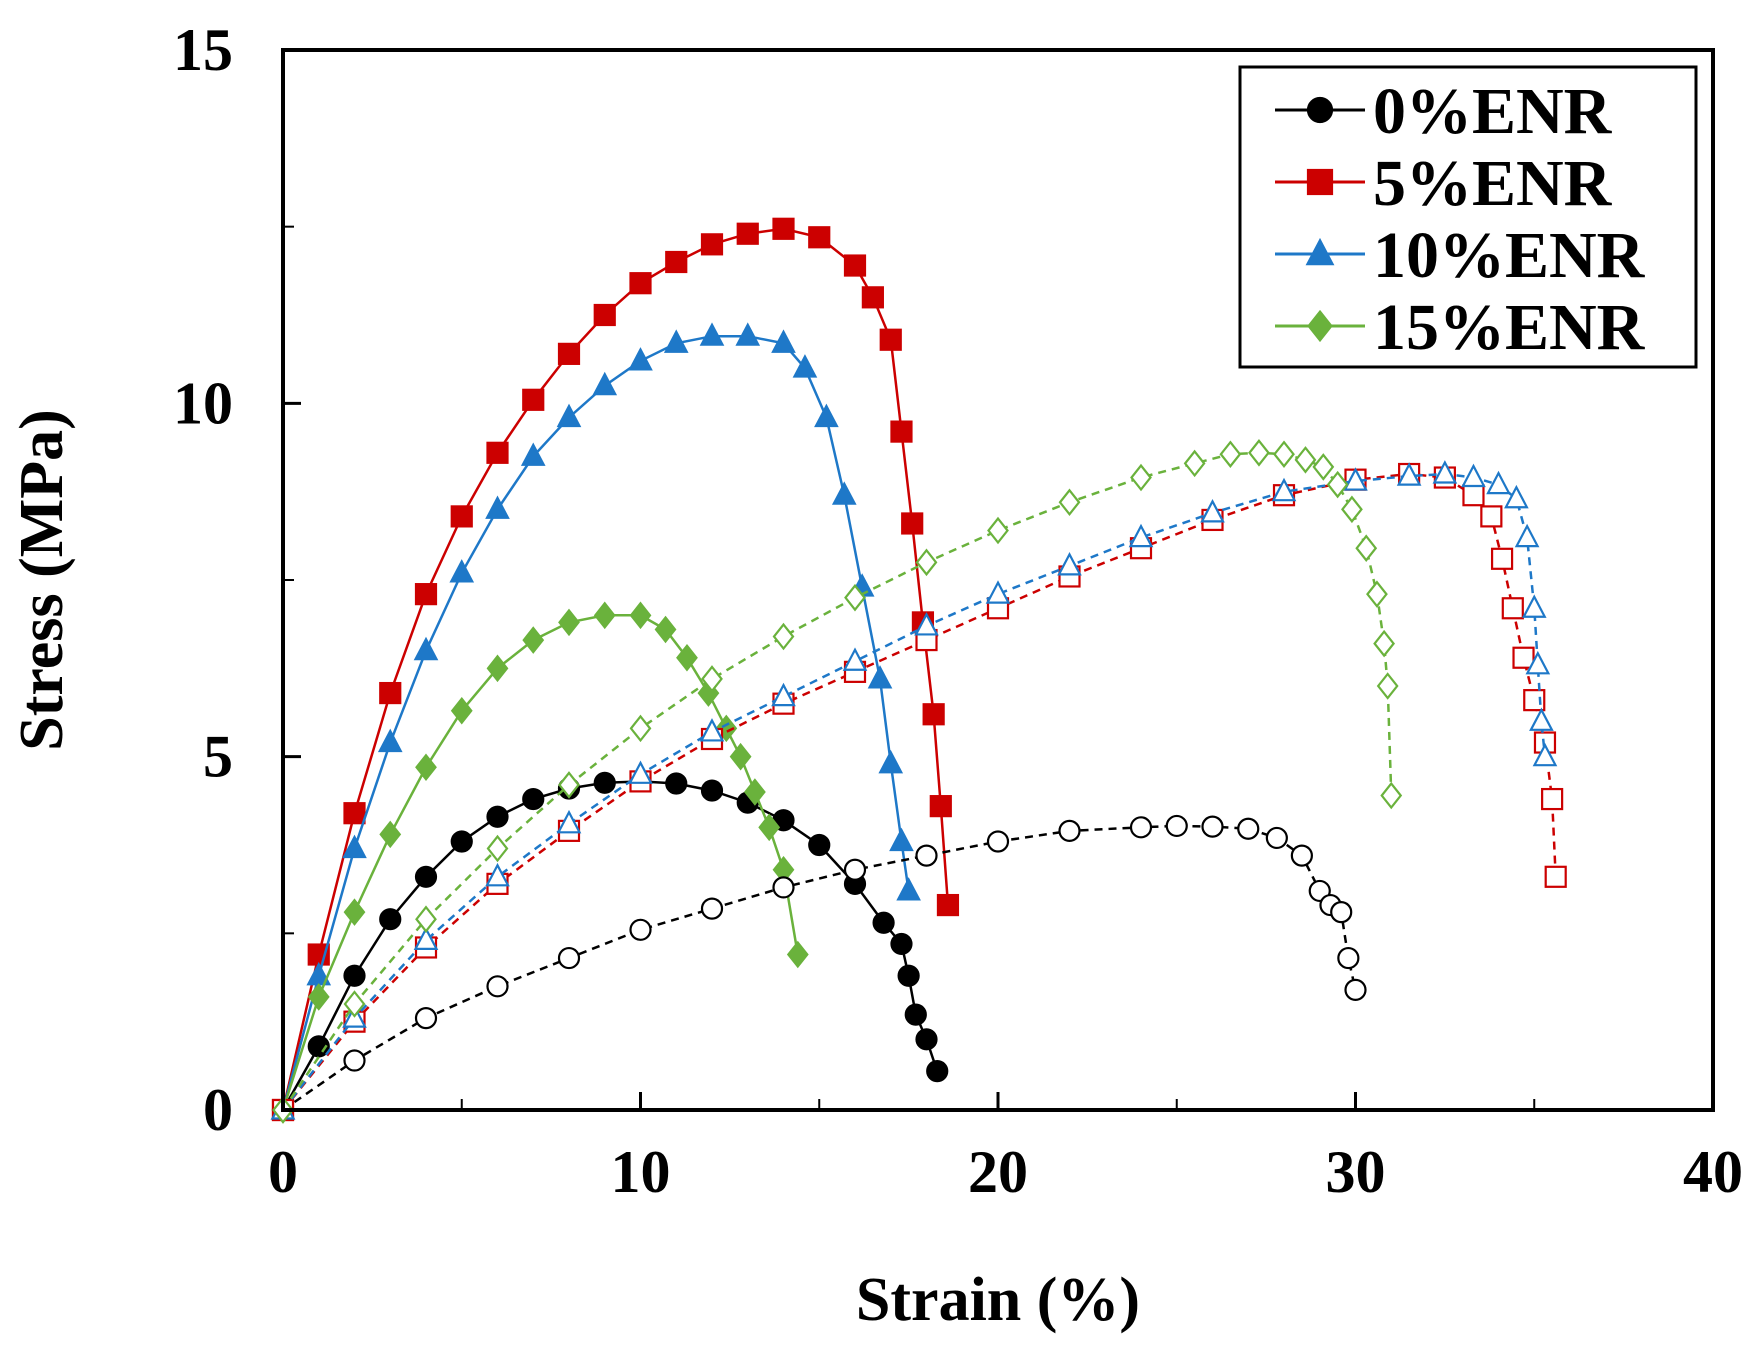  I want to click on legend-entry: 0%ENR, so click(1444, 111).